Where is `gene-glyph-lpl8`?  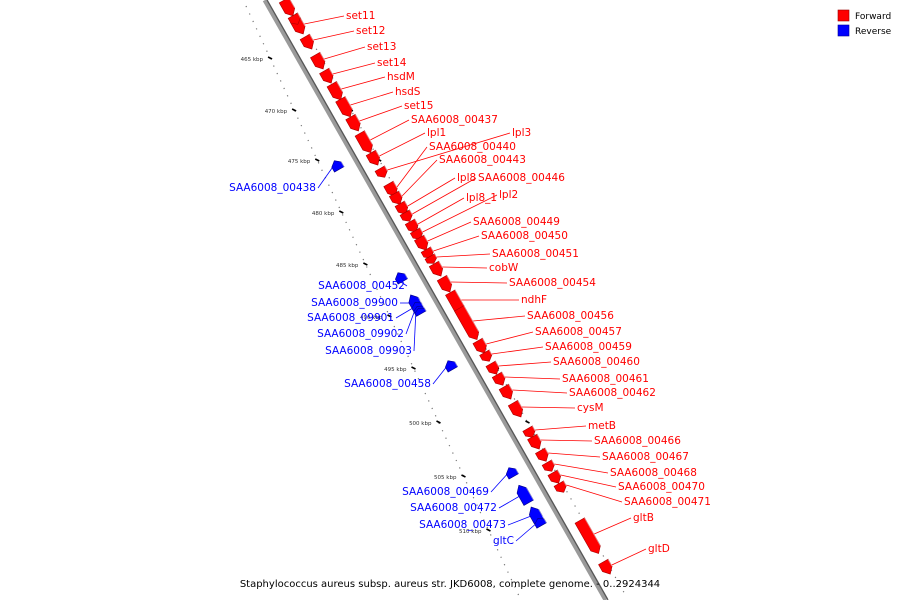
gene-glyph-lpl8 is located at coordinates (401, 207).